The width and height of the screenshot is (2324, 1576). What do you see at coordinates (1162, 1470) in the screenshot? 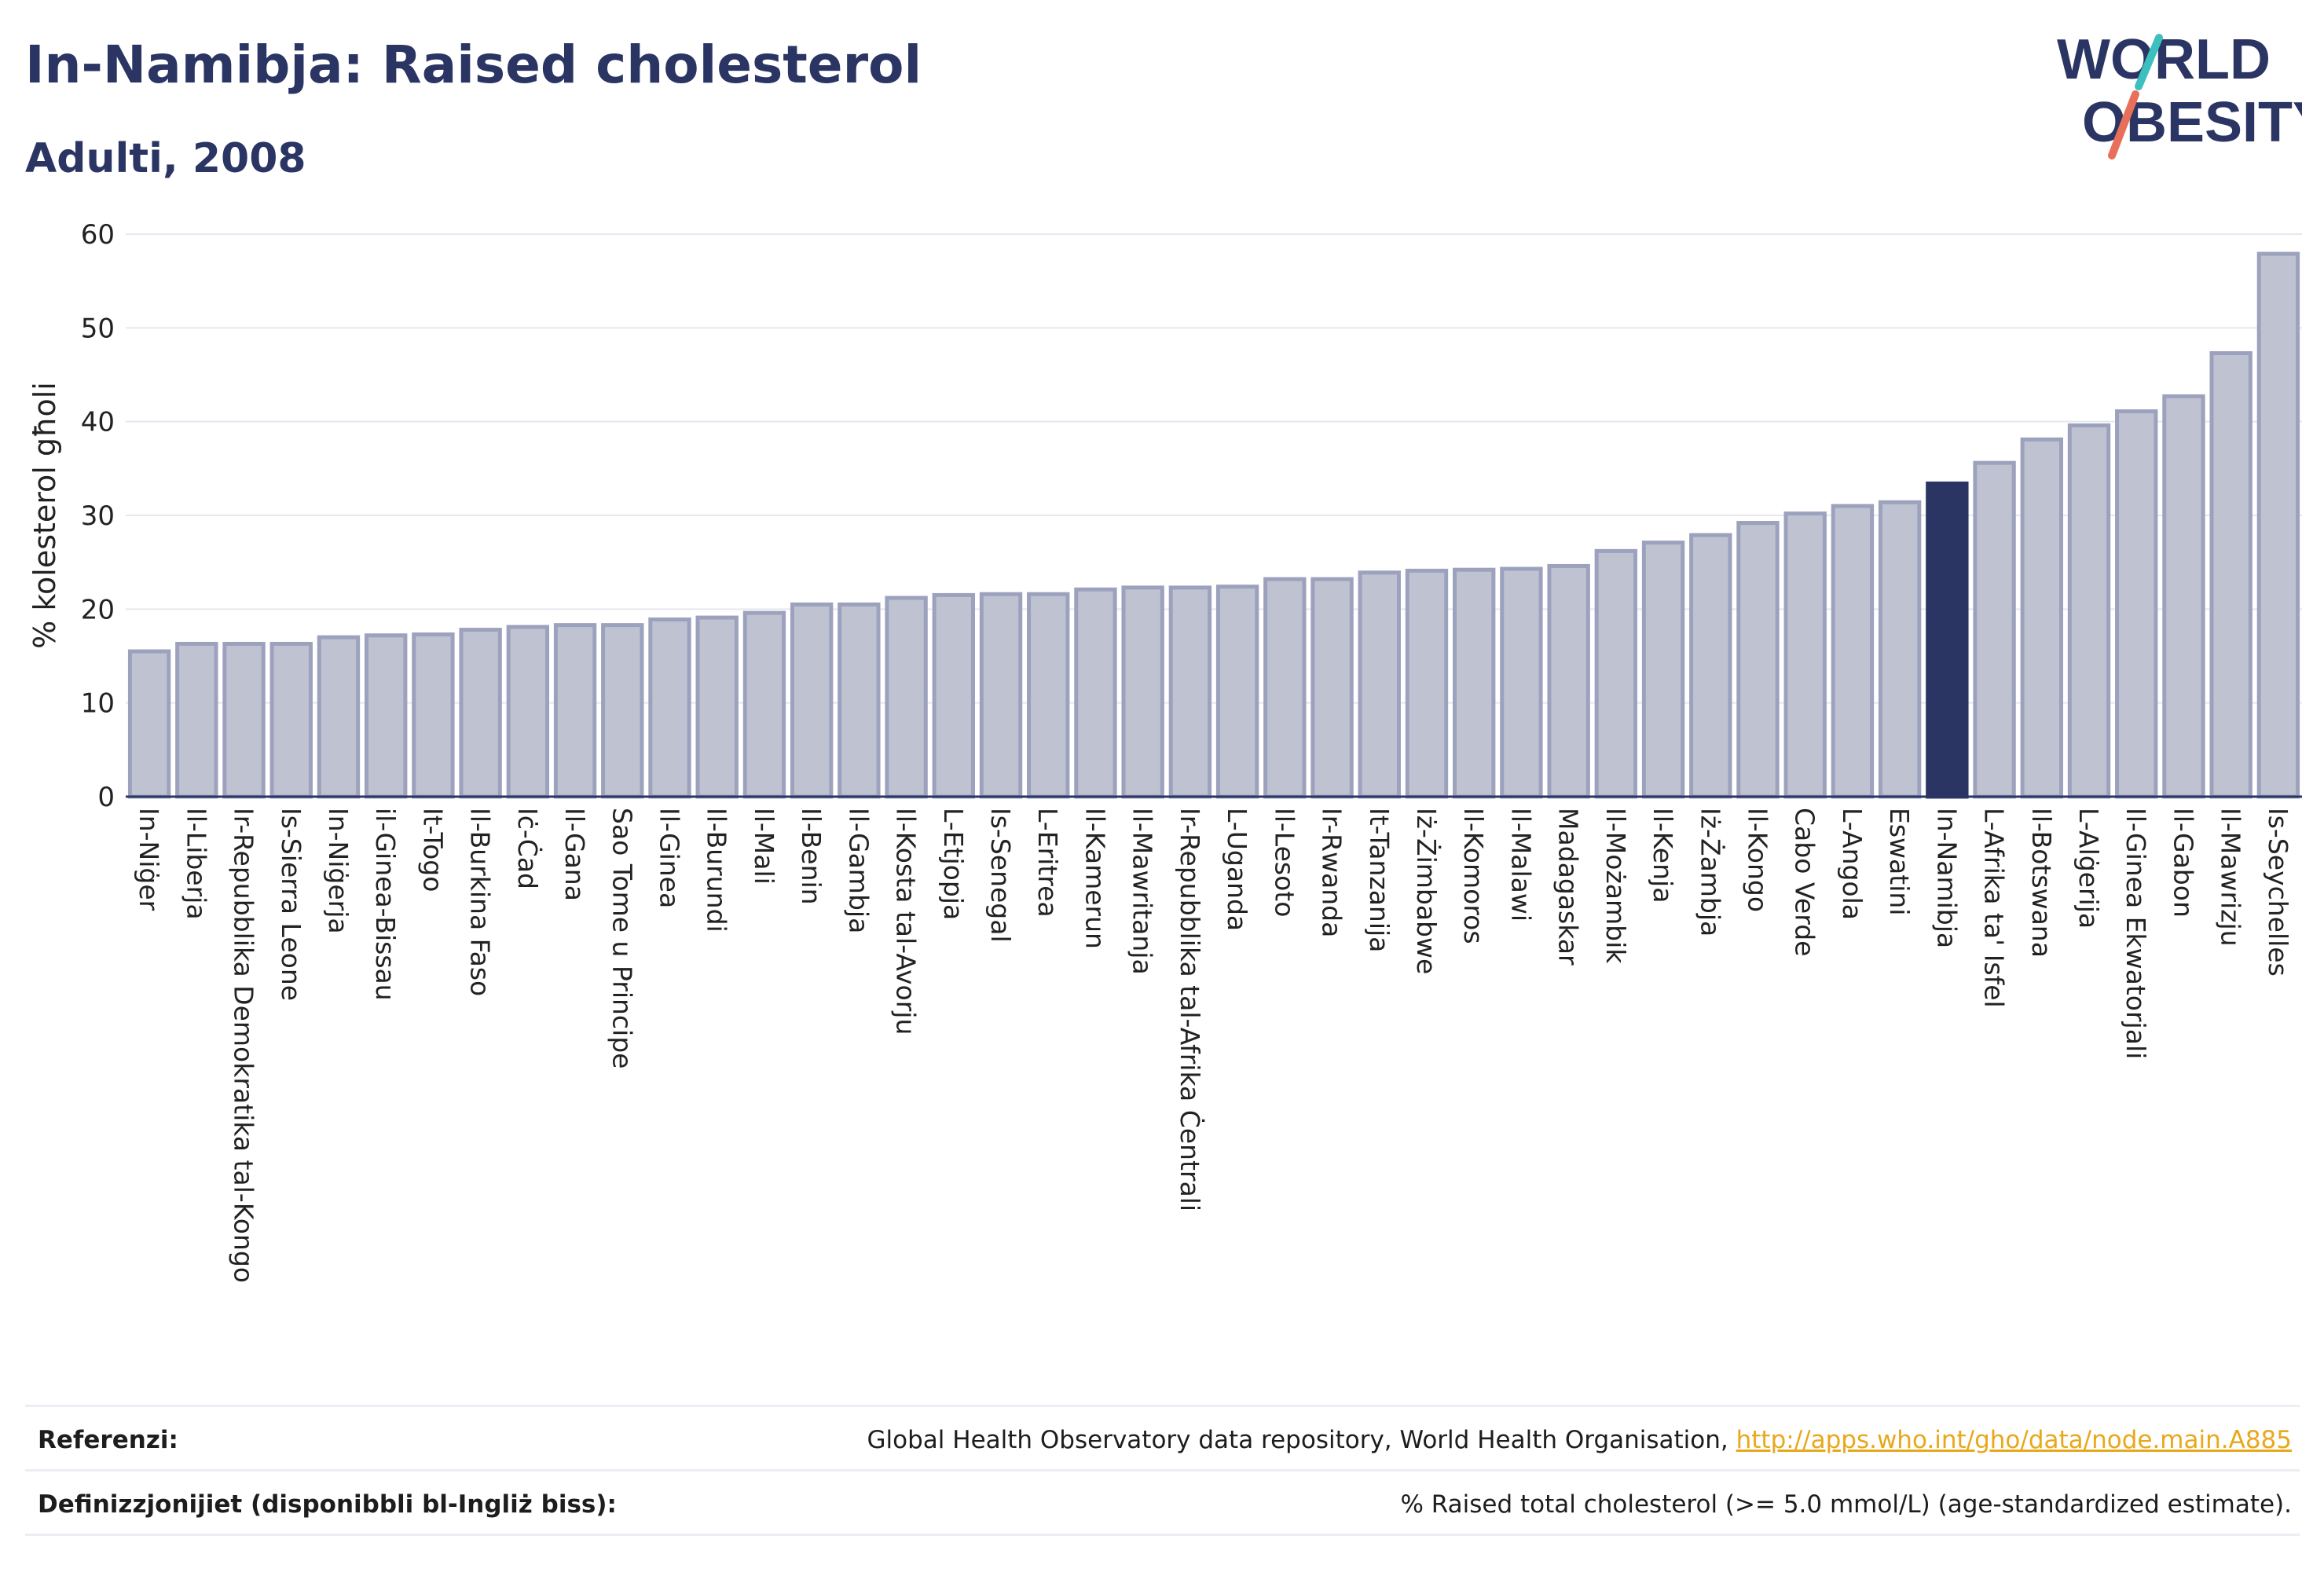
I see `footer-divider-middle` at bounding box center [1162, 1470].